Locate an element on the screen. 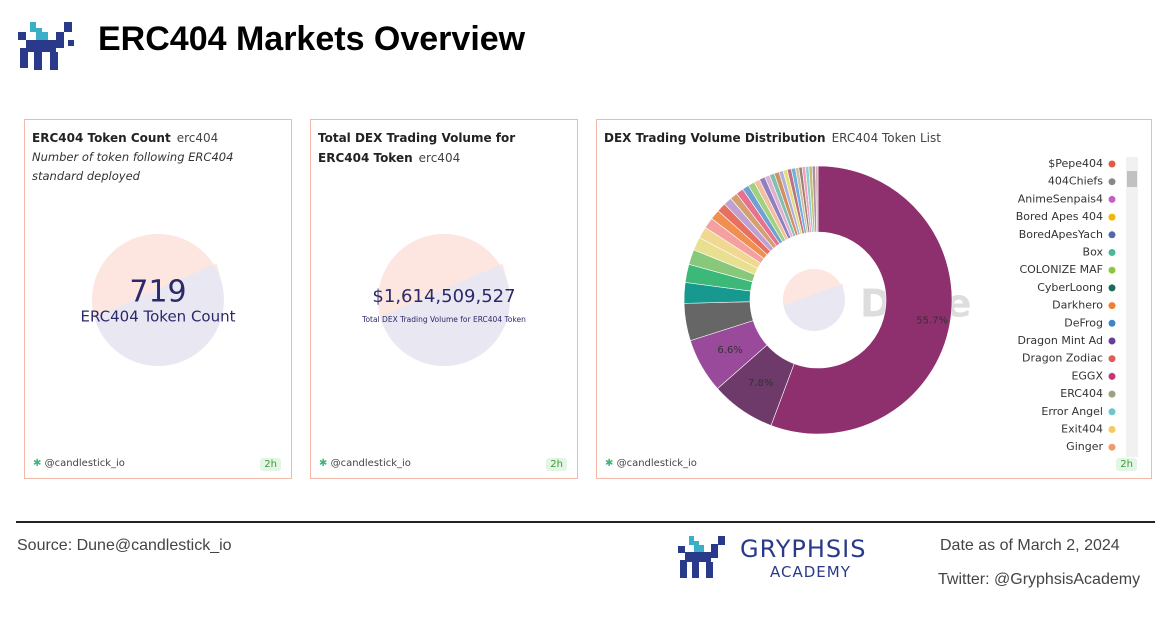 Image resolution: width=1175 pixels, height=632 pixels. panel-title: ERC404 Token Count erc404 is located at coordinates (125, 138).